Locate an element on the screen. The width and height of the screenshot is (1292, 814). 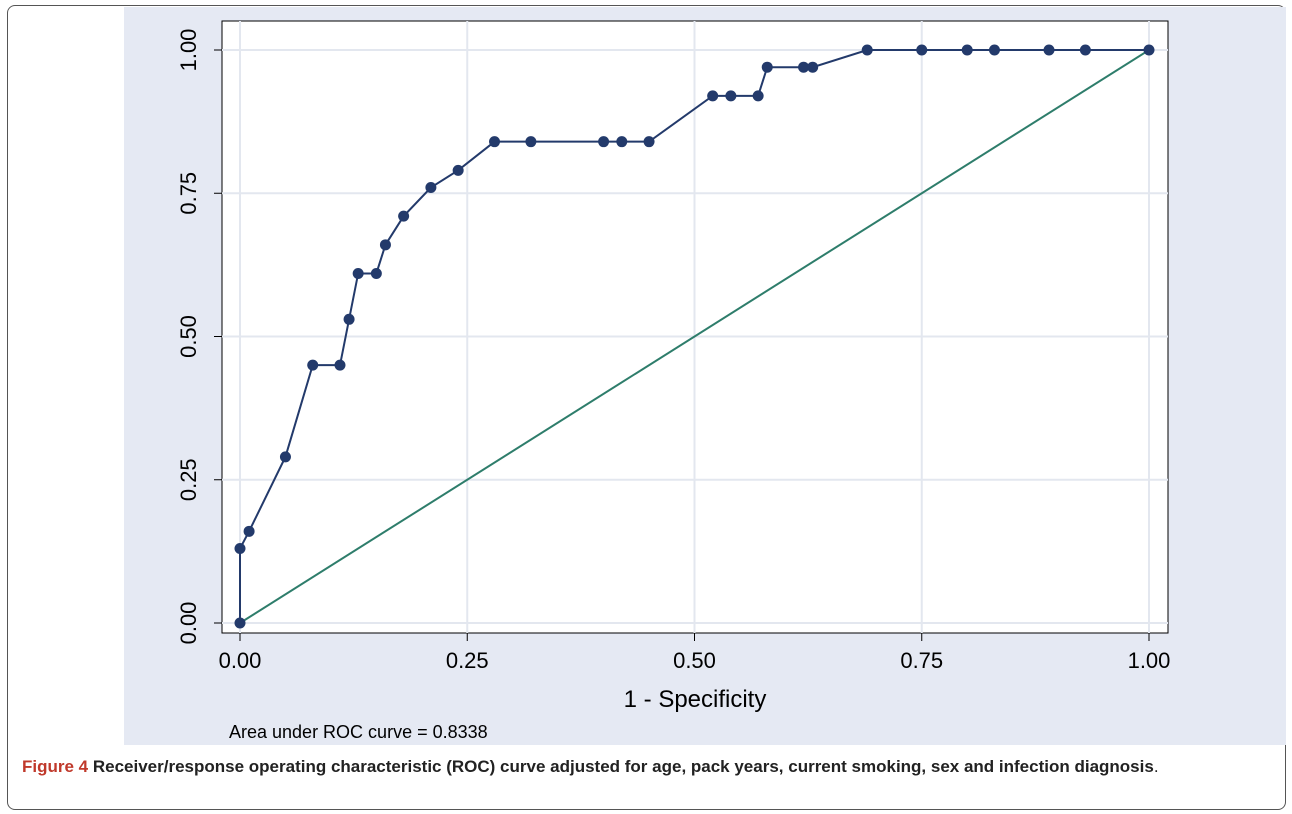
y-tick-label: 0.00 is located at coordinates (188, 623).